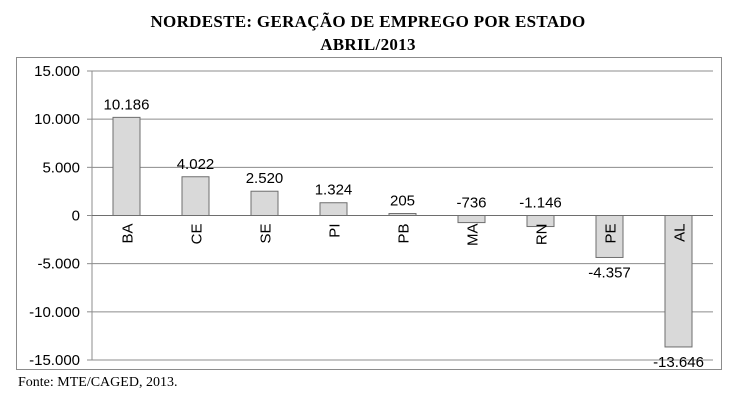 This screenshot has width=736, height=400. What do you see at coordinates (334, 190) in the screenshot?
I see `data-label: 1.324` at bounding box center [334, 190].